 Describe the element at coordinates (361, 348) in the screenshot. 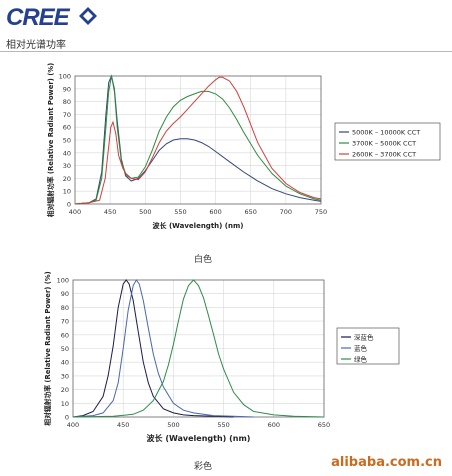

I see `legend-entry: 蓝色` at that location.